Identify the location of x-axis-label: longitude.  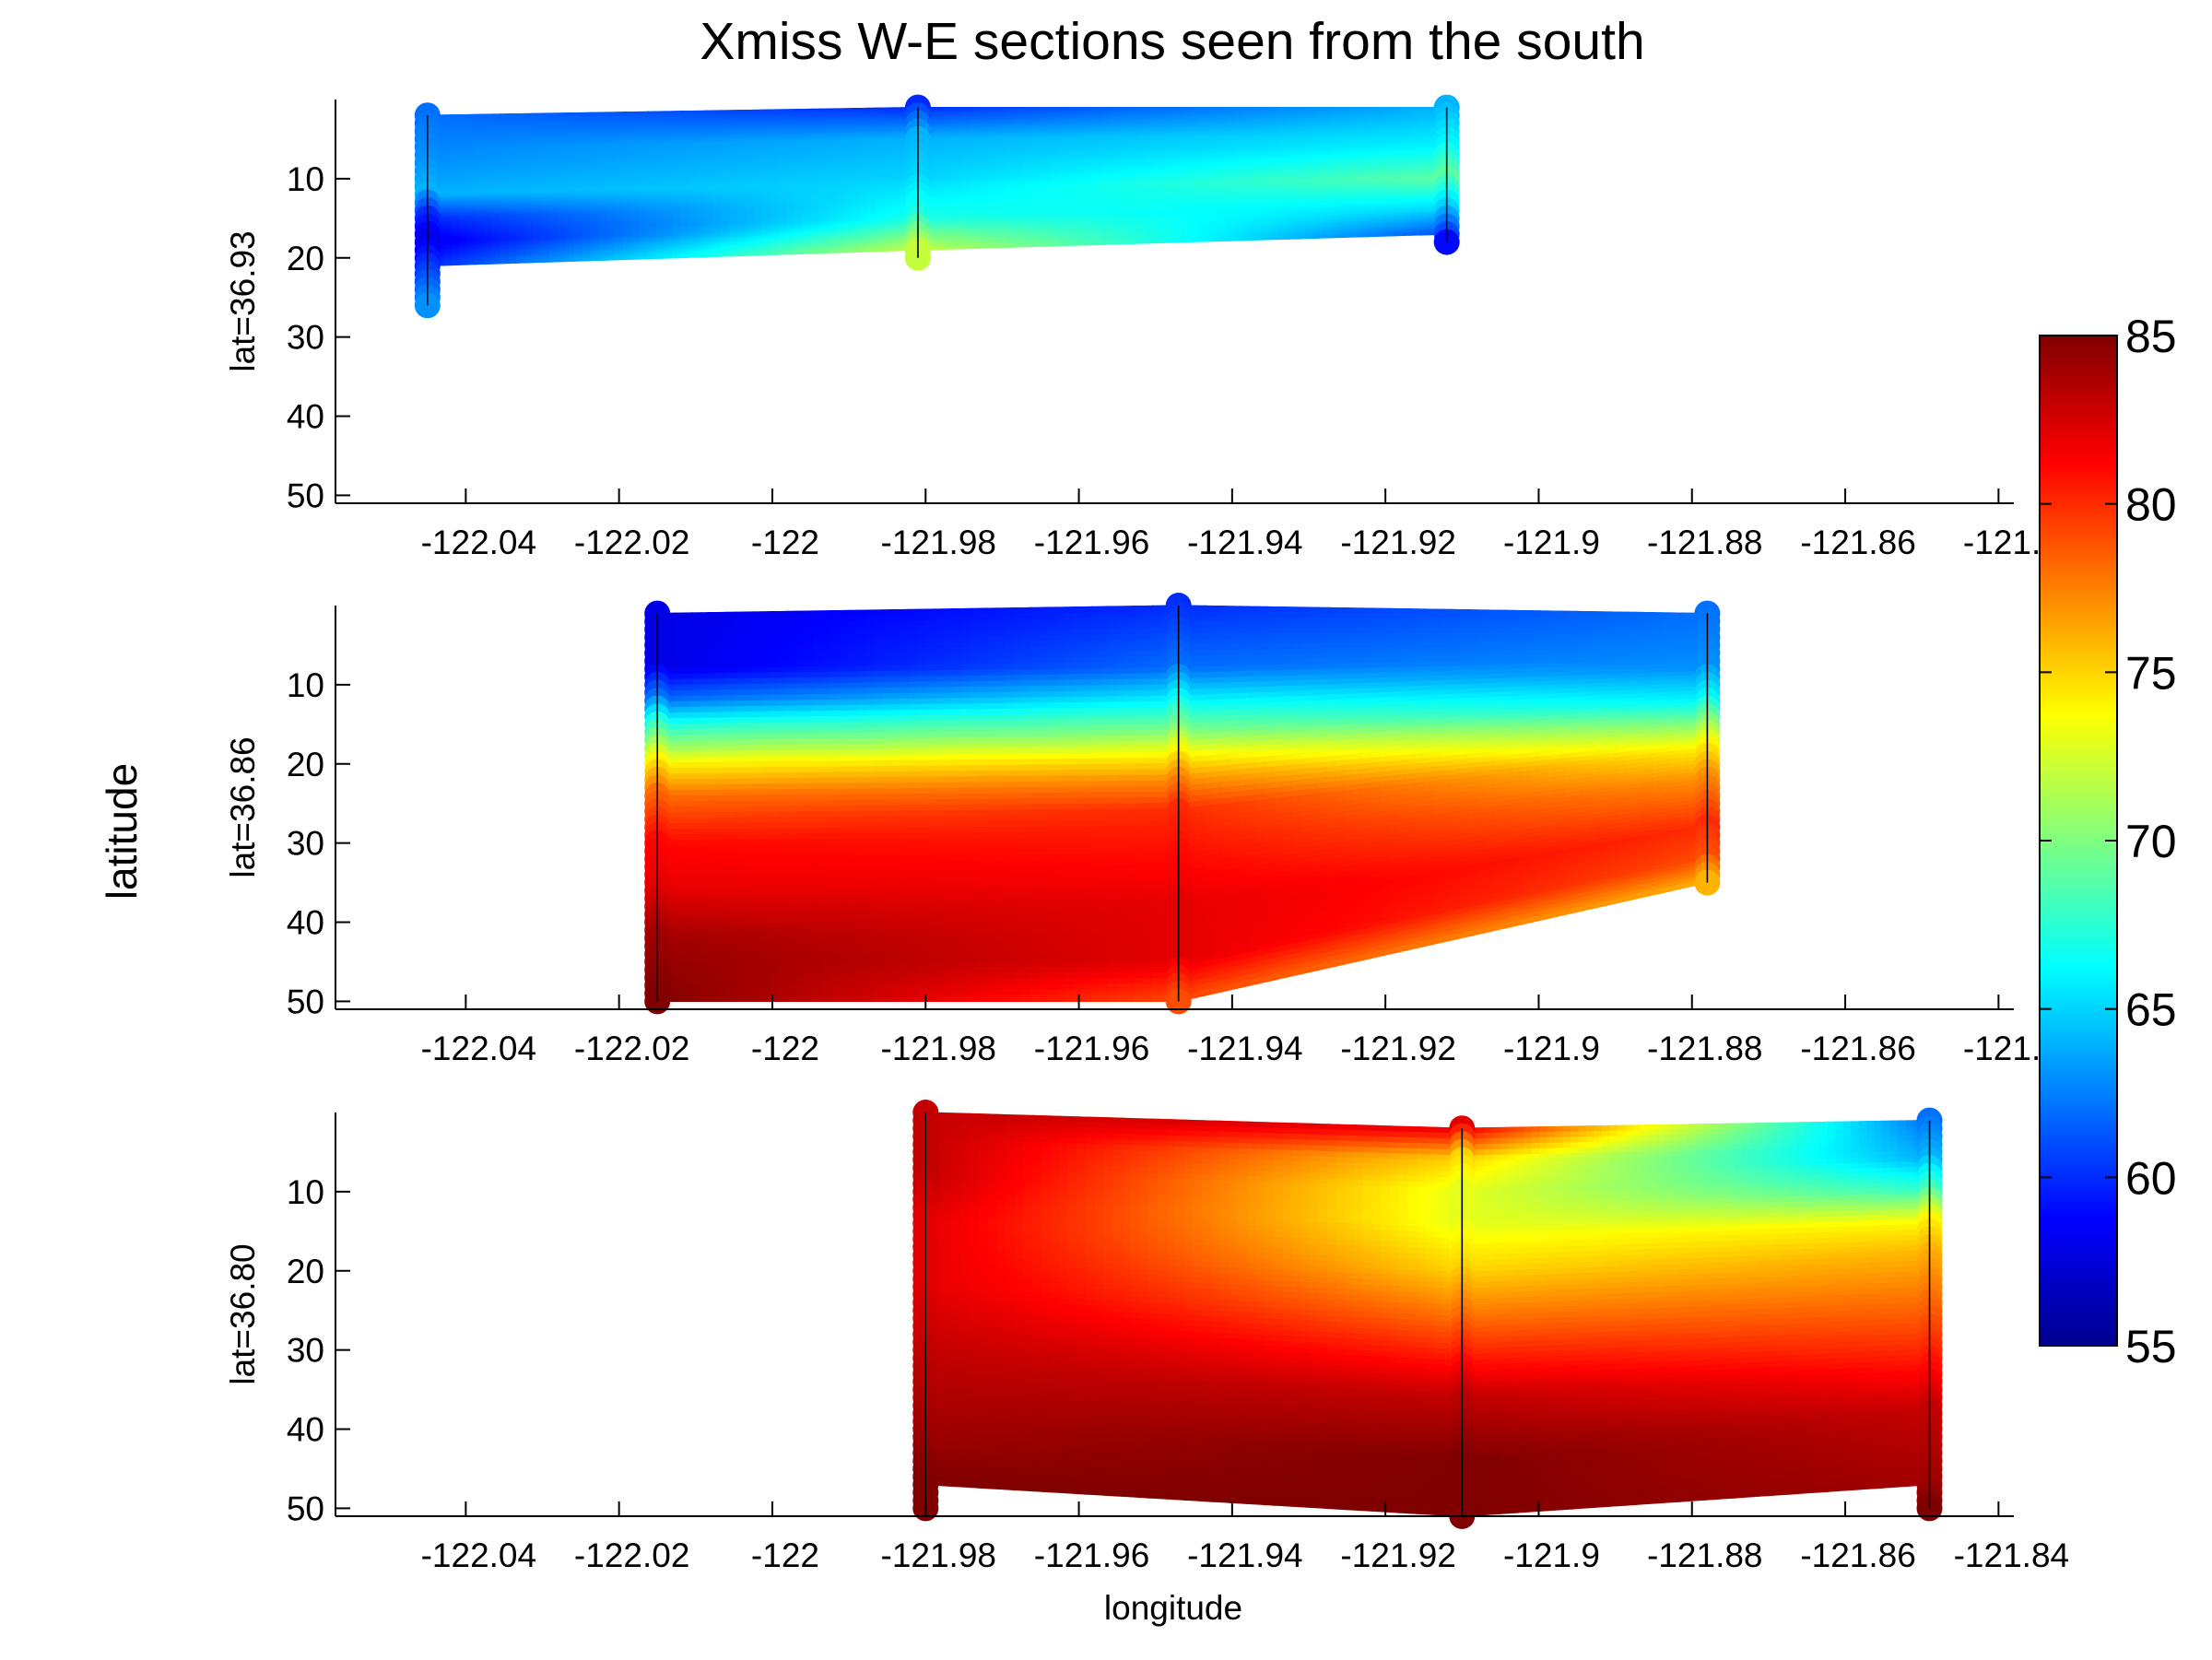
(1173, 1608).